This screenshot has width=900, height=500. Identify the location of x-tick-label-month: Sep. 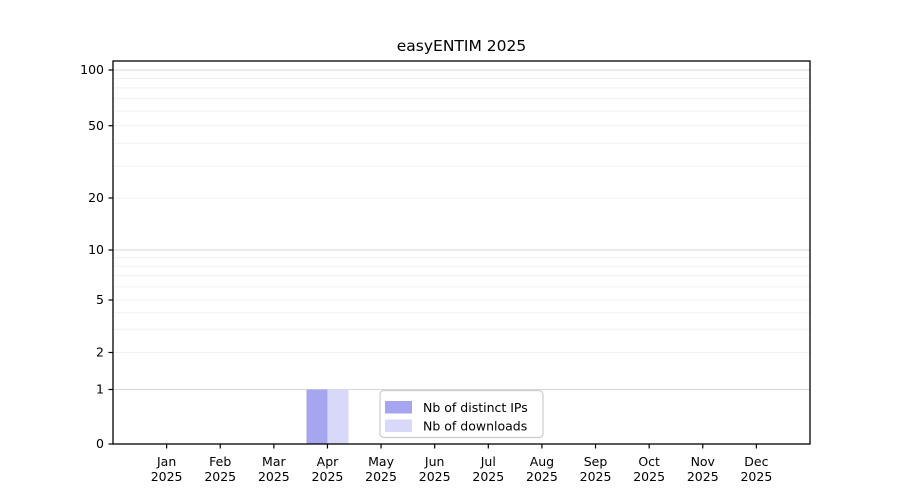
(596, 461).